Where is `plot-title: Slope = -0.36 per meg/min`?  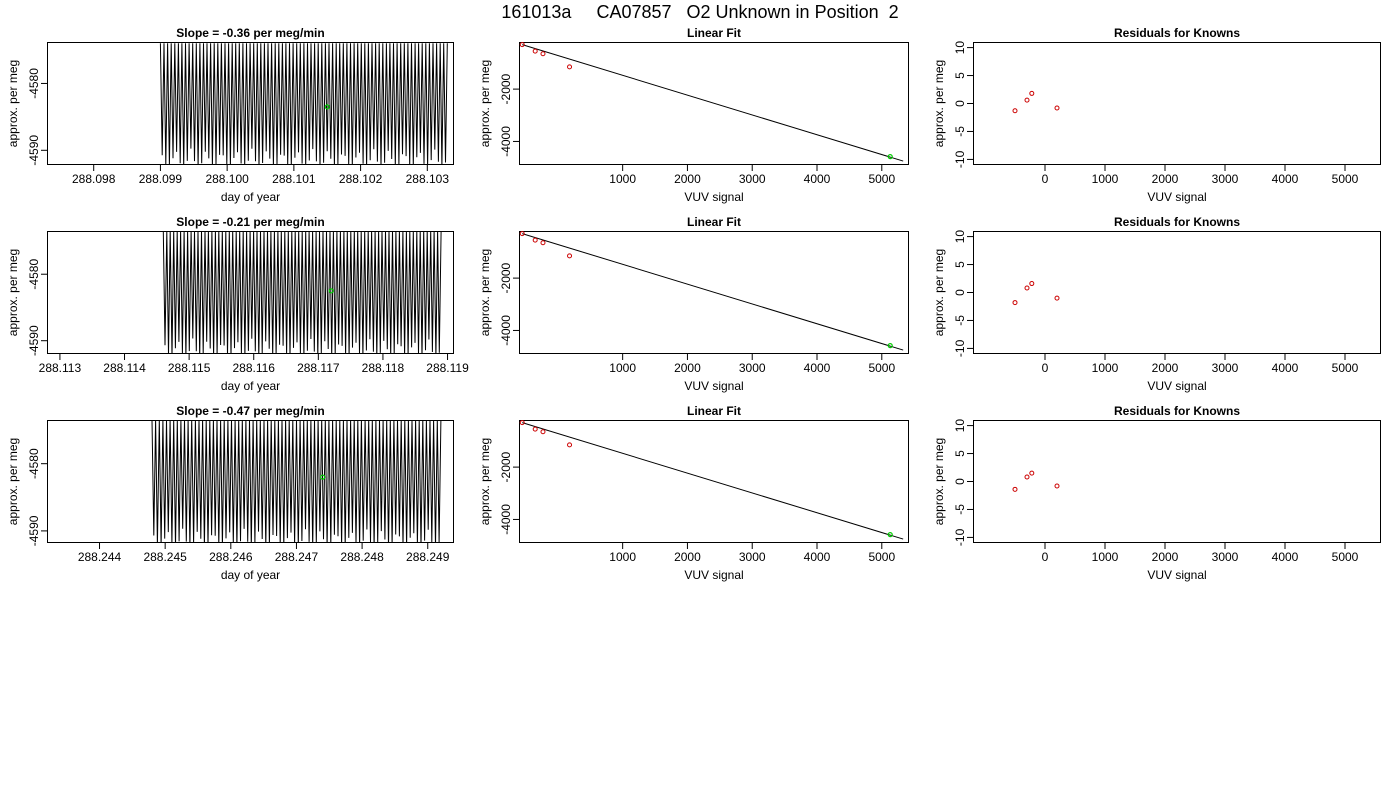
plot-title: Slope = -0.36 per meg/min is located at coordinates (250, 33).